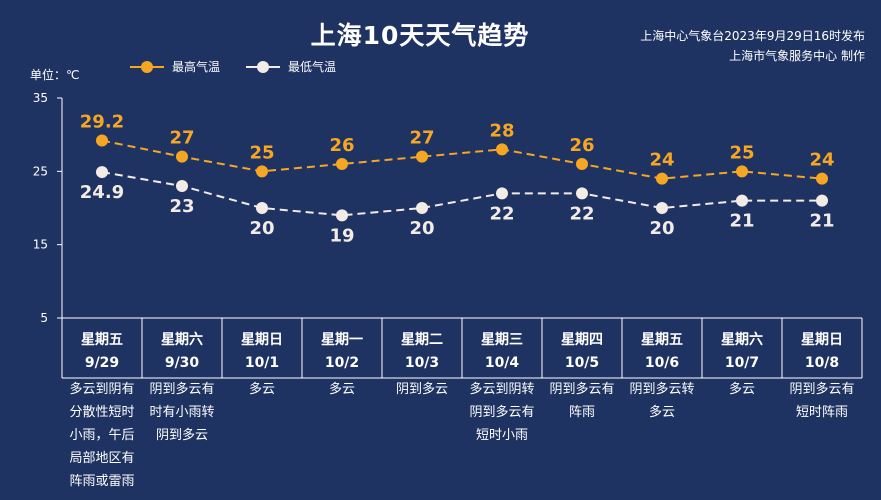 Image resolution: width=881 pixels, height=500 pixels. Describe the element at coordinates (262, 363) in the screenshot. I see `category-date-label: 10/1` at that location.